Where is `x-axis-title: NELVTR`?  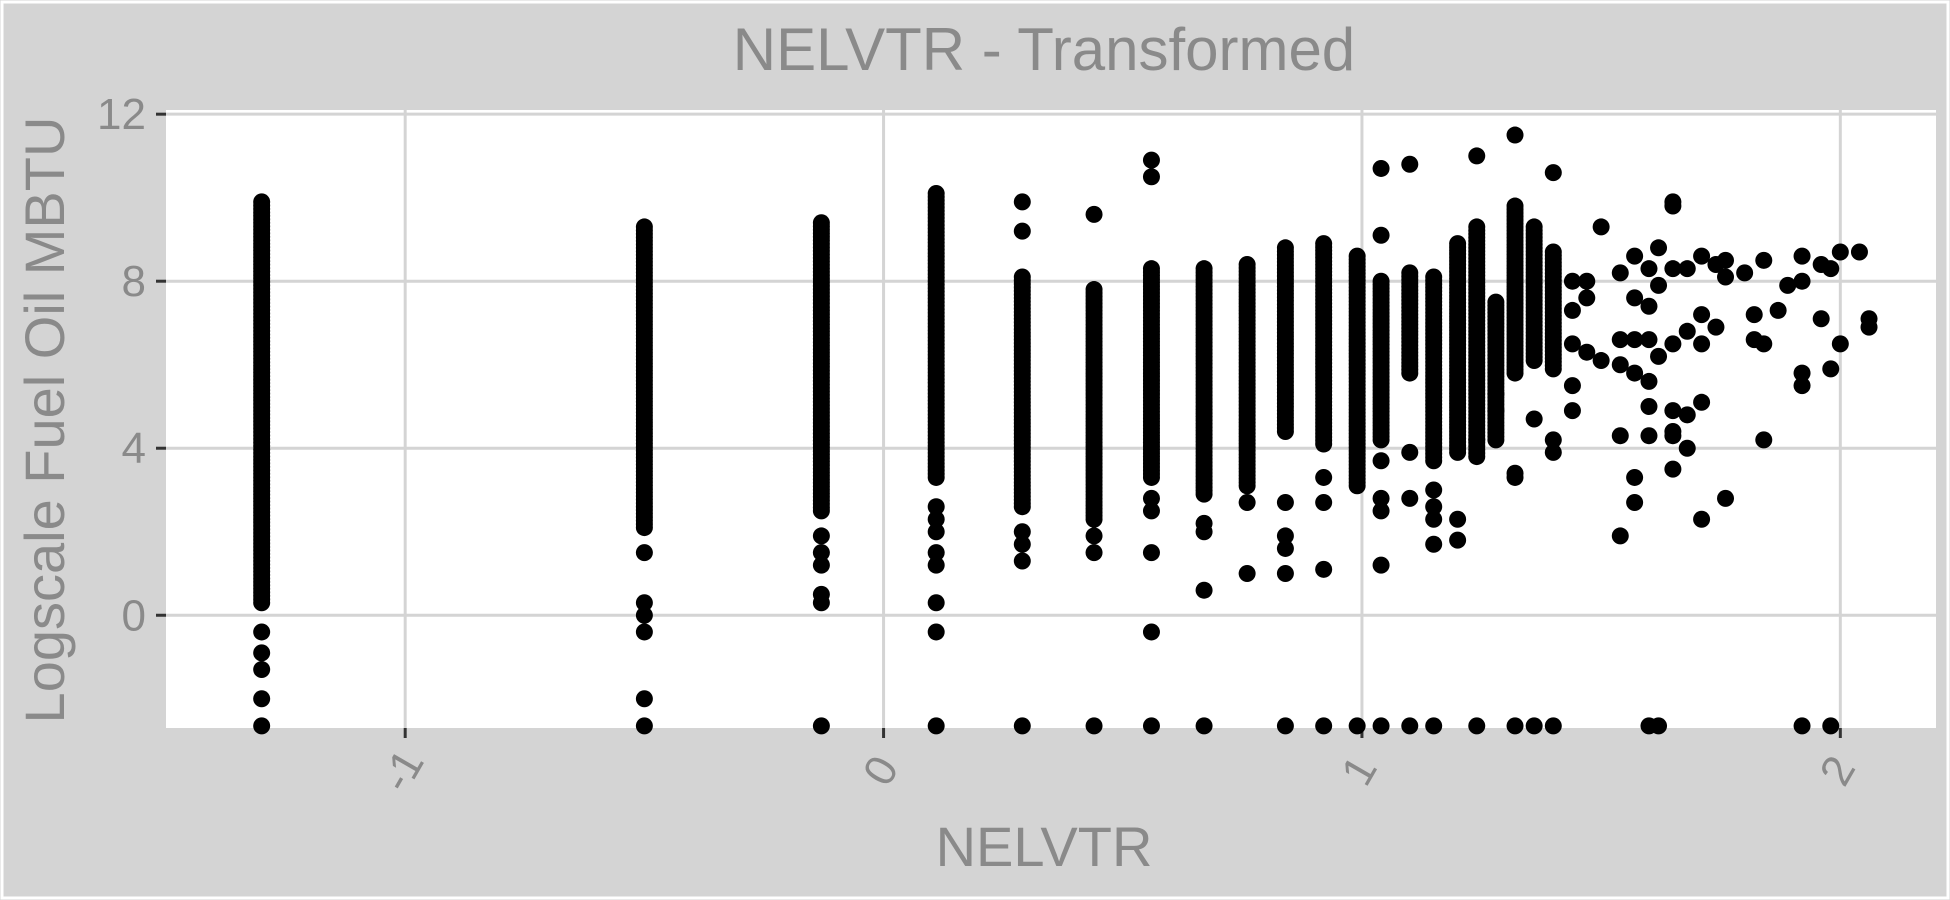 x-axis-title: NELVTR is located at coordinates (1044, 846).